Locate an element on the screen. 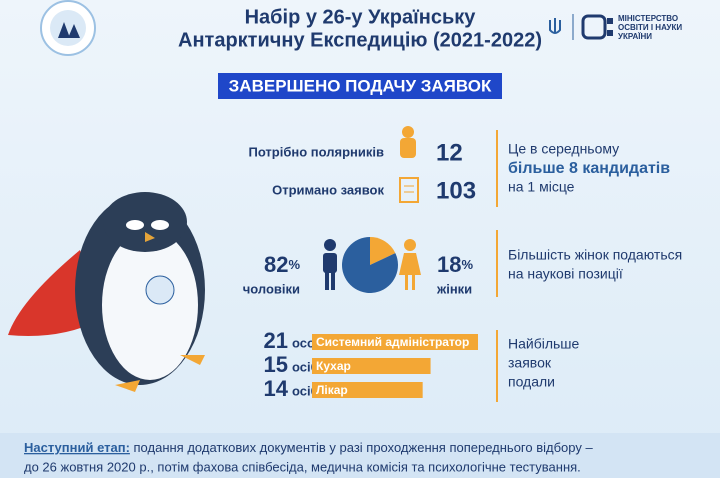 This screenshot has height=478, width=720. note-line: заявок is located at coordinates (530, 363).